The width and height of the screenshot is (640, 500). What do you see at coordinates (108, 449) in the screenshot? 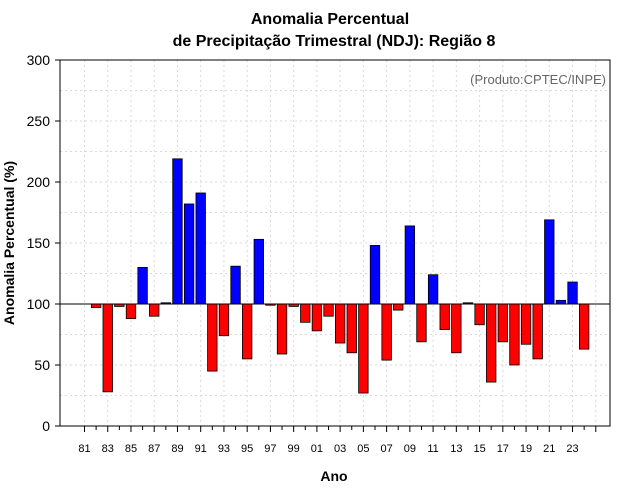
I see `x-tick-label: 83` at bounding box center [108, 449].